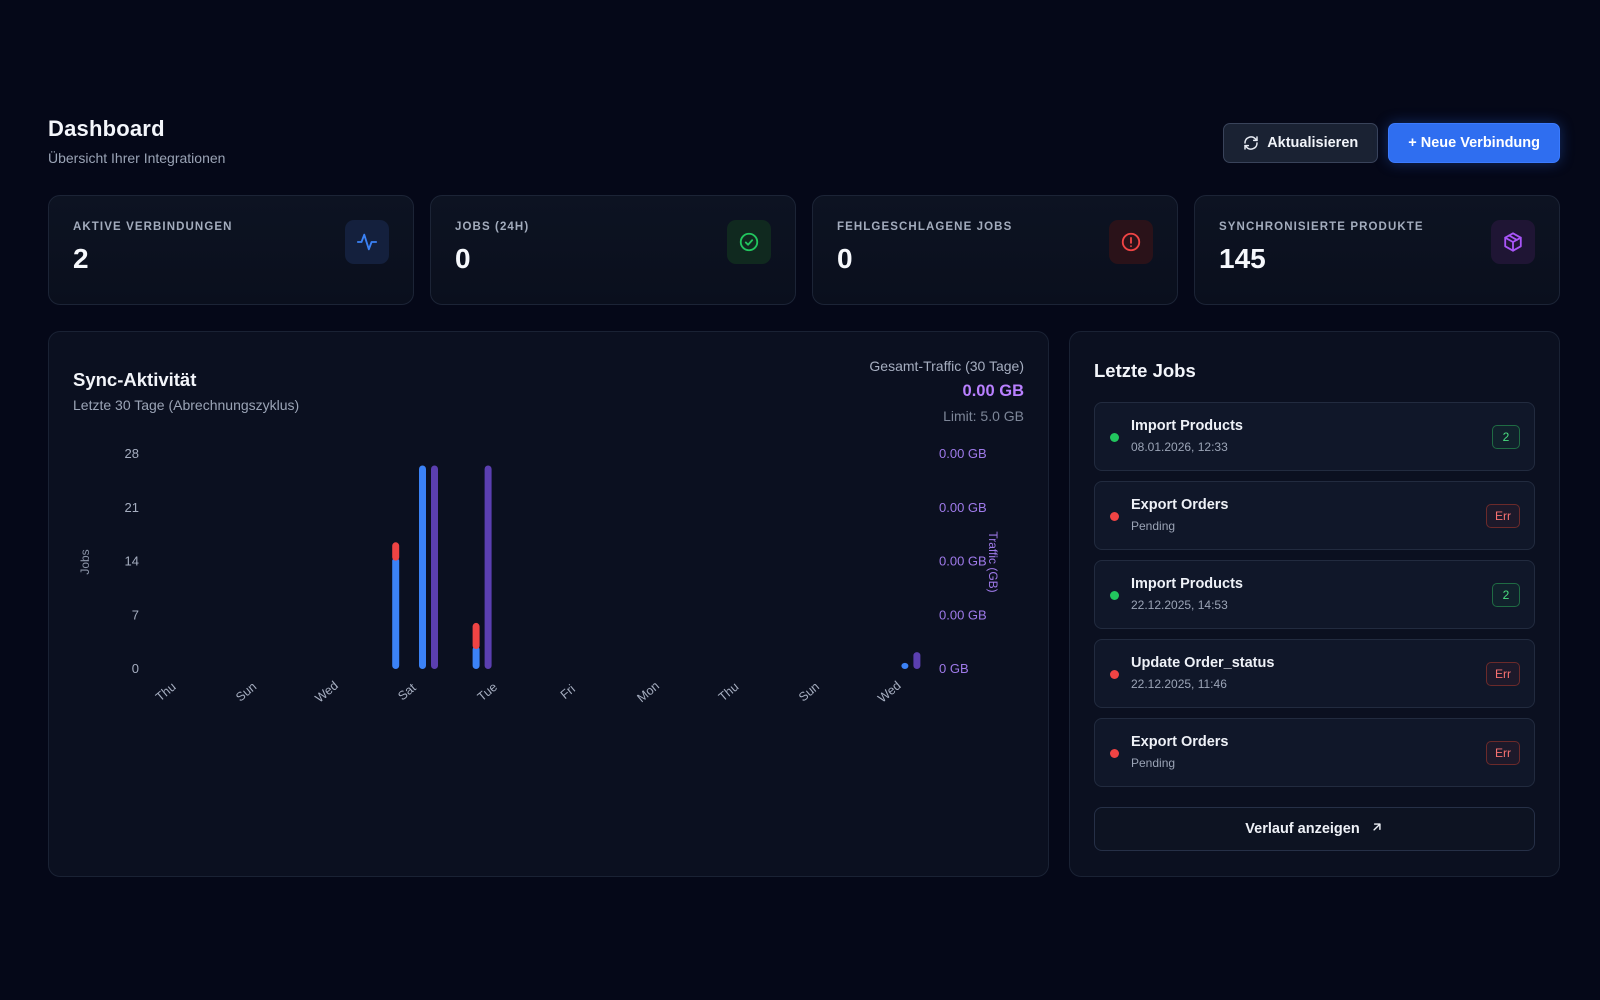 This screenshot has width=1600, height=1000. Describe the element at coordinates (137, 158) in the screenshot. I see `page-subtitle: Übersicht Ihrer Integrationen` at that location.